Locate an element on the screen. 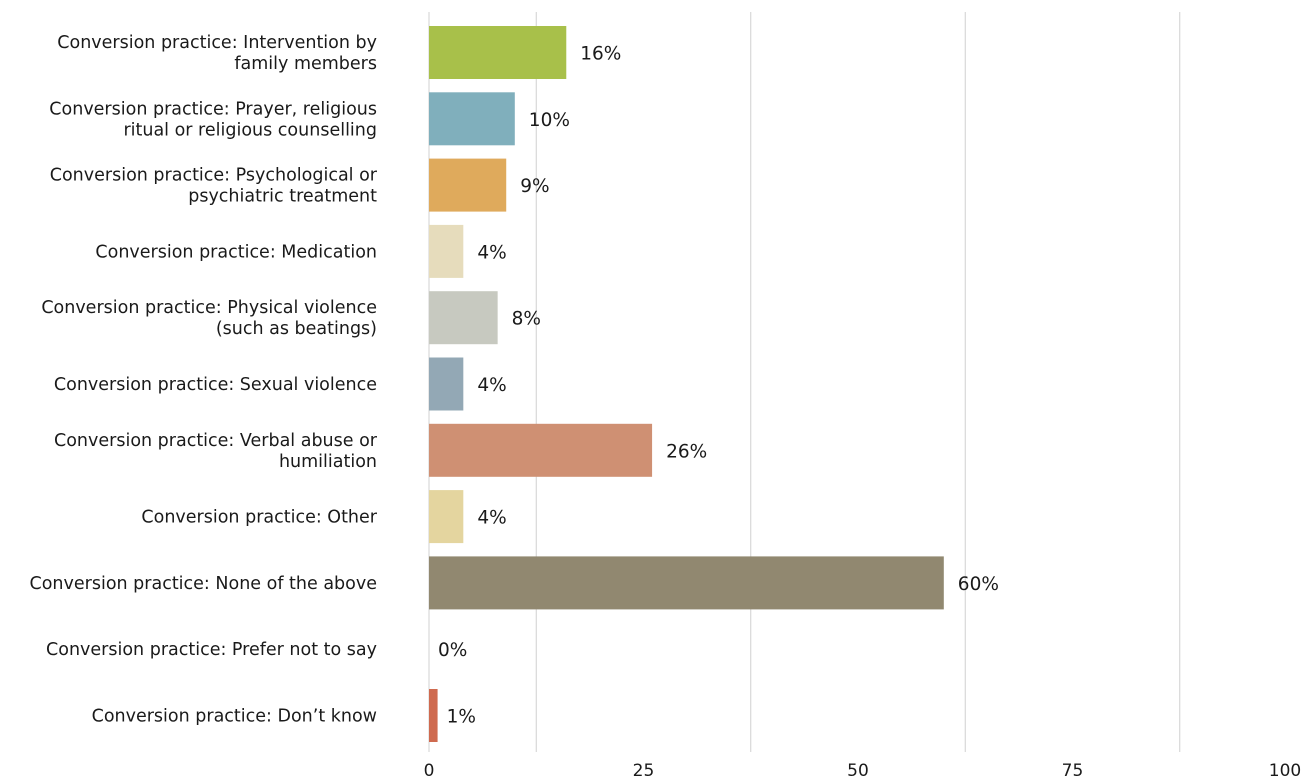  x-tick-label: 25 is located at coordinates (644, 769).